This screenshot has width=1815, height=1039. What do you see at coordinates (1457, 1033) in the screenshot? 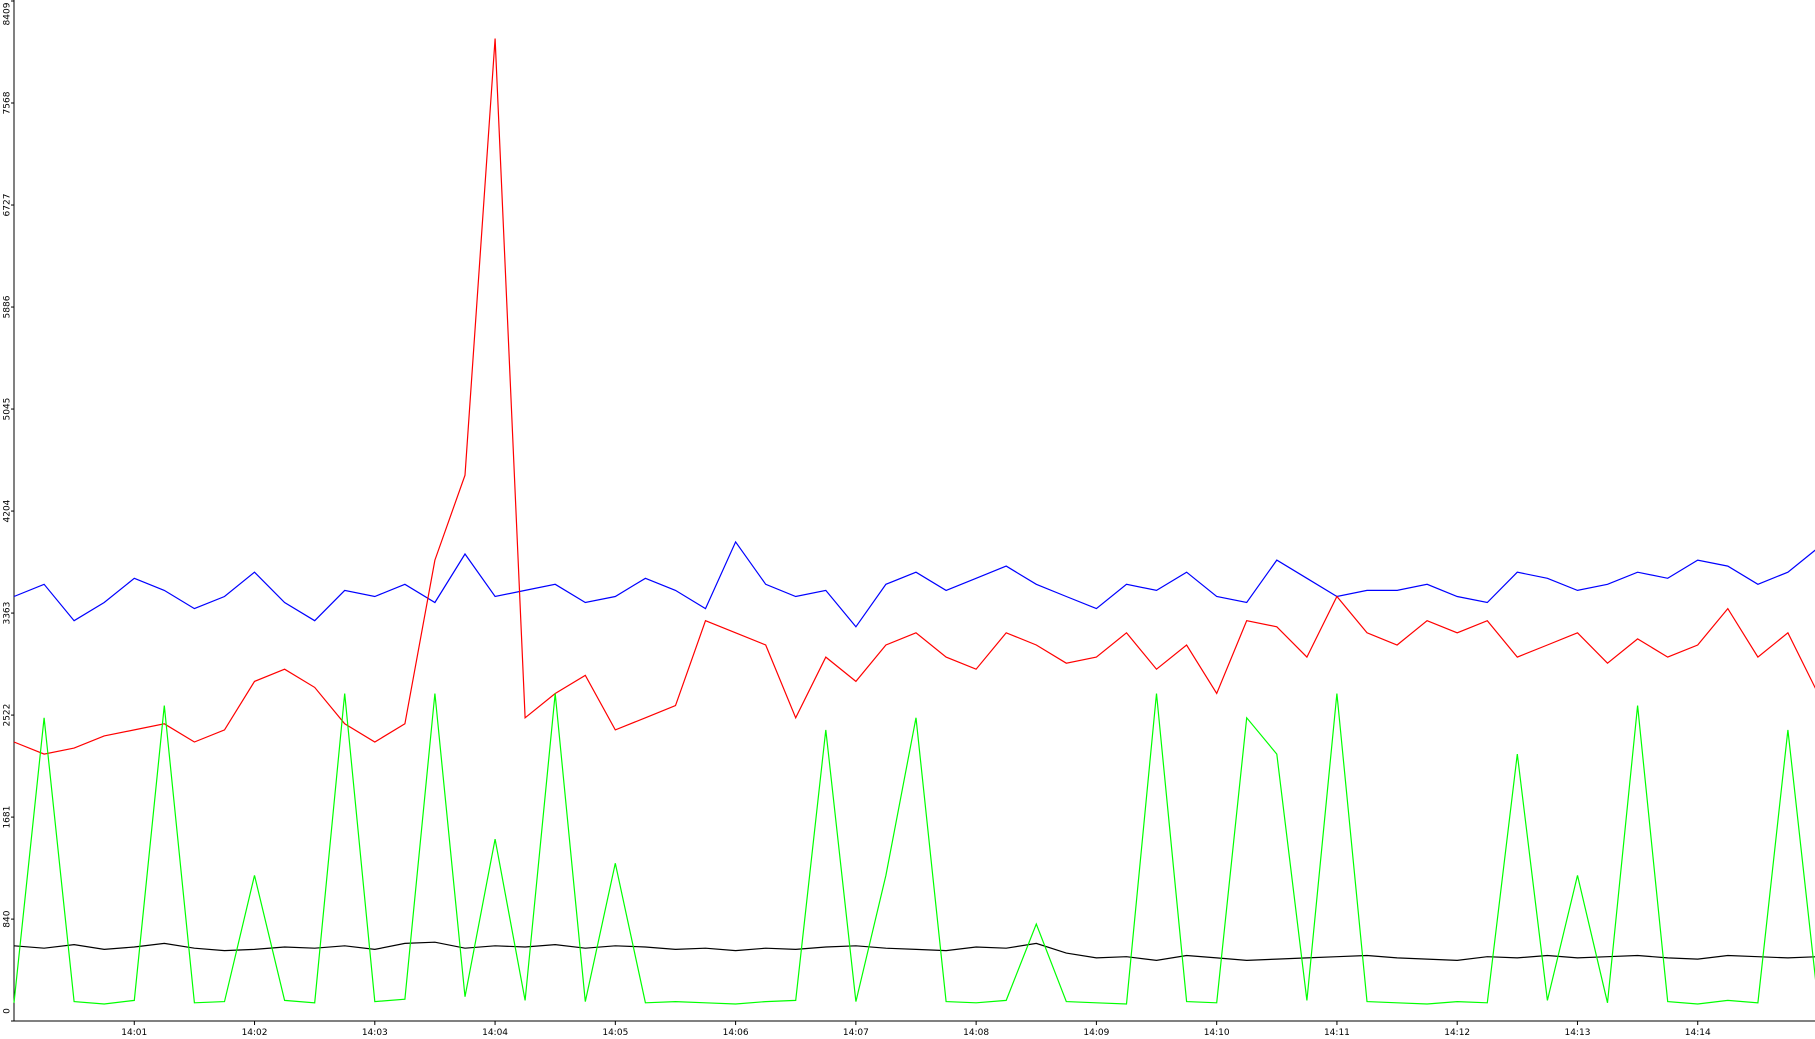
I see `x-tick-label: 14:12` at bounding box center [1457, 1033].